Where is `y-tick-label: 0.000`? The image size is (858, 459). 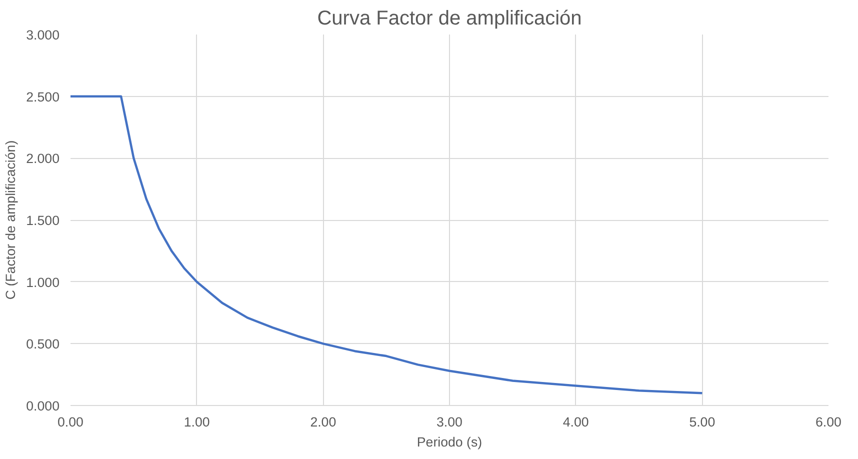
y-tick-label: 0.000 is located at coordinates (43, 406).